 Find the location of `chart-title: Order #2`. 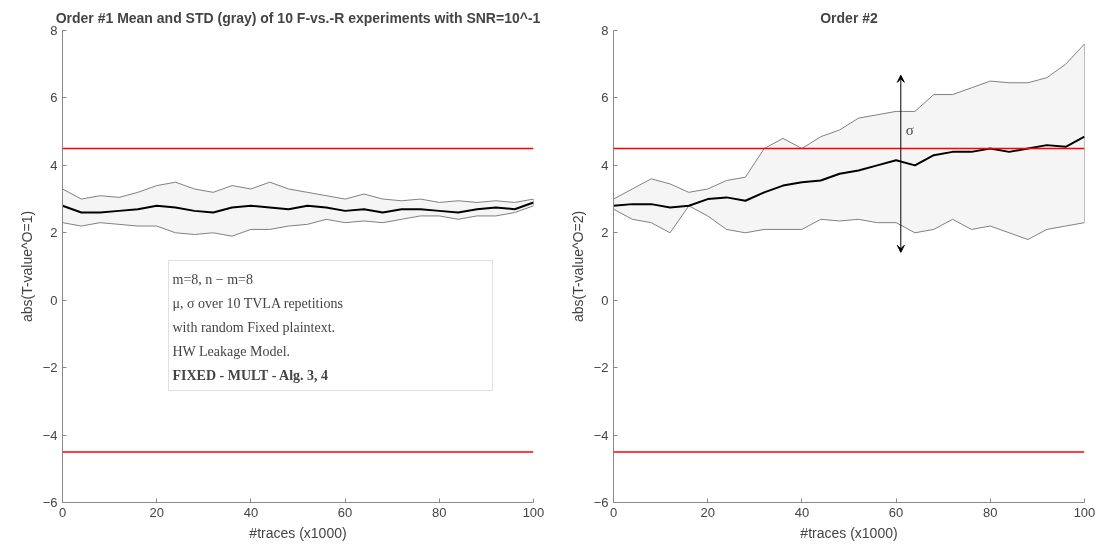

chart-title: Order #2 is located at coordinates (849, 17).